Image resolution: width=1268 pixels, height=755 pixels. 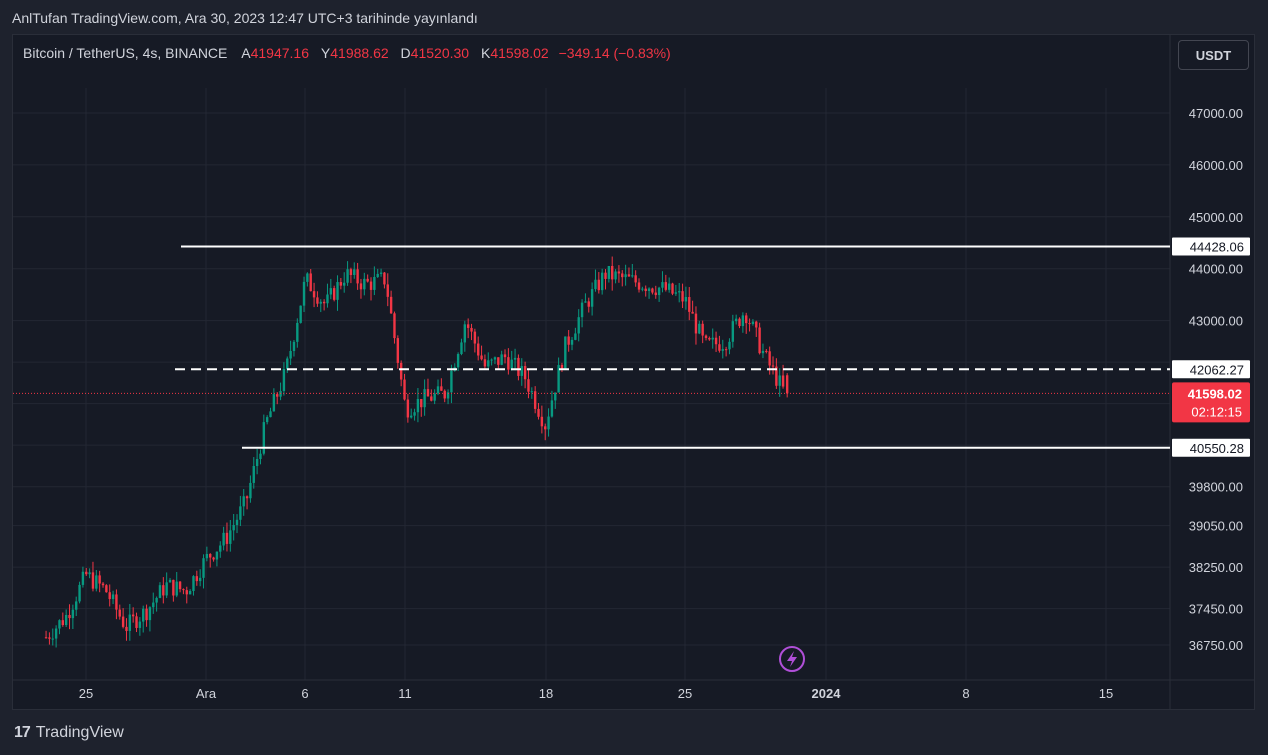 I want to click on price-axis-tick-label: 36750.00, so click(x=1216, y=645).